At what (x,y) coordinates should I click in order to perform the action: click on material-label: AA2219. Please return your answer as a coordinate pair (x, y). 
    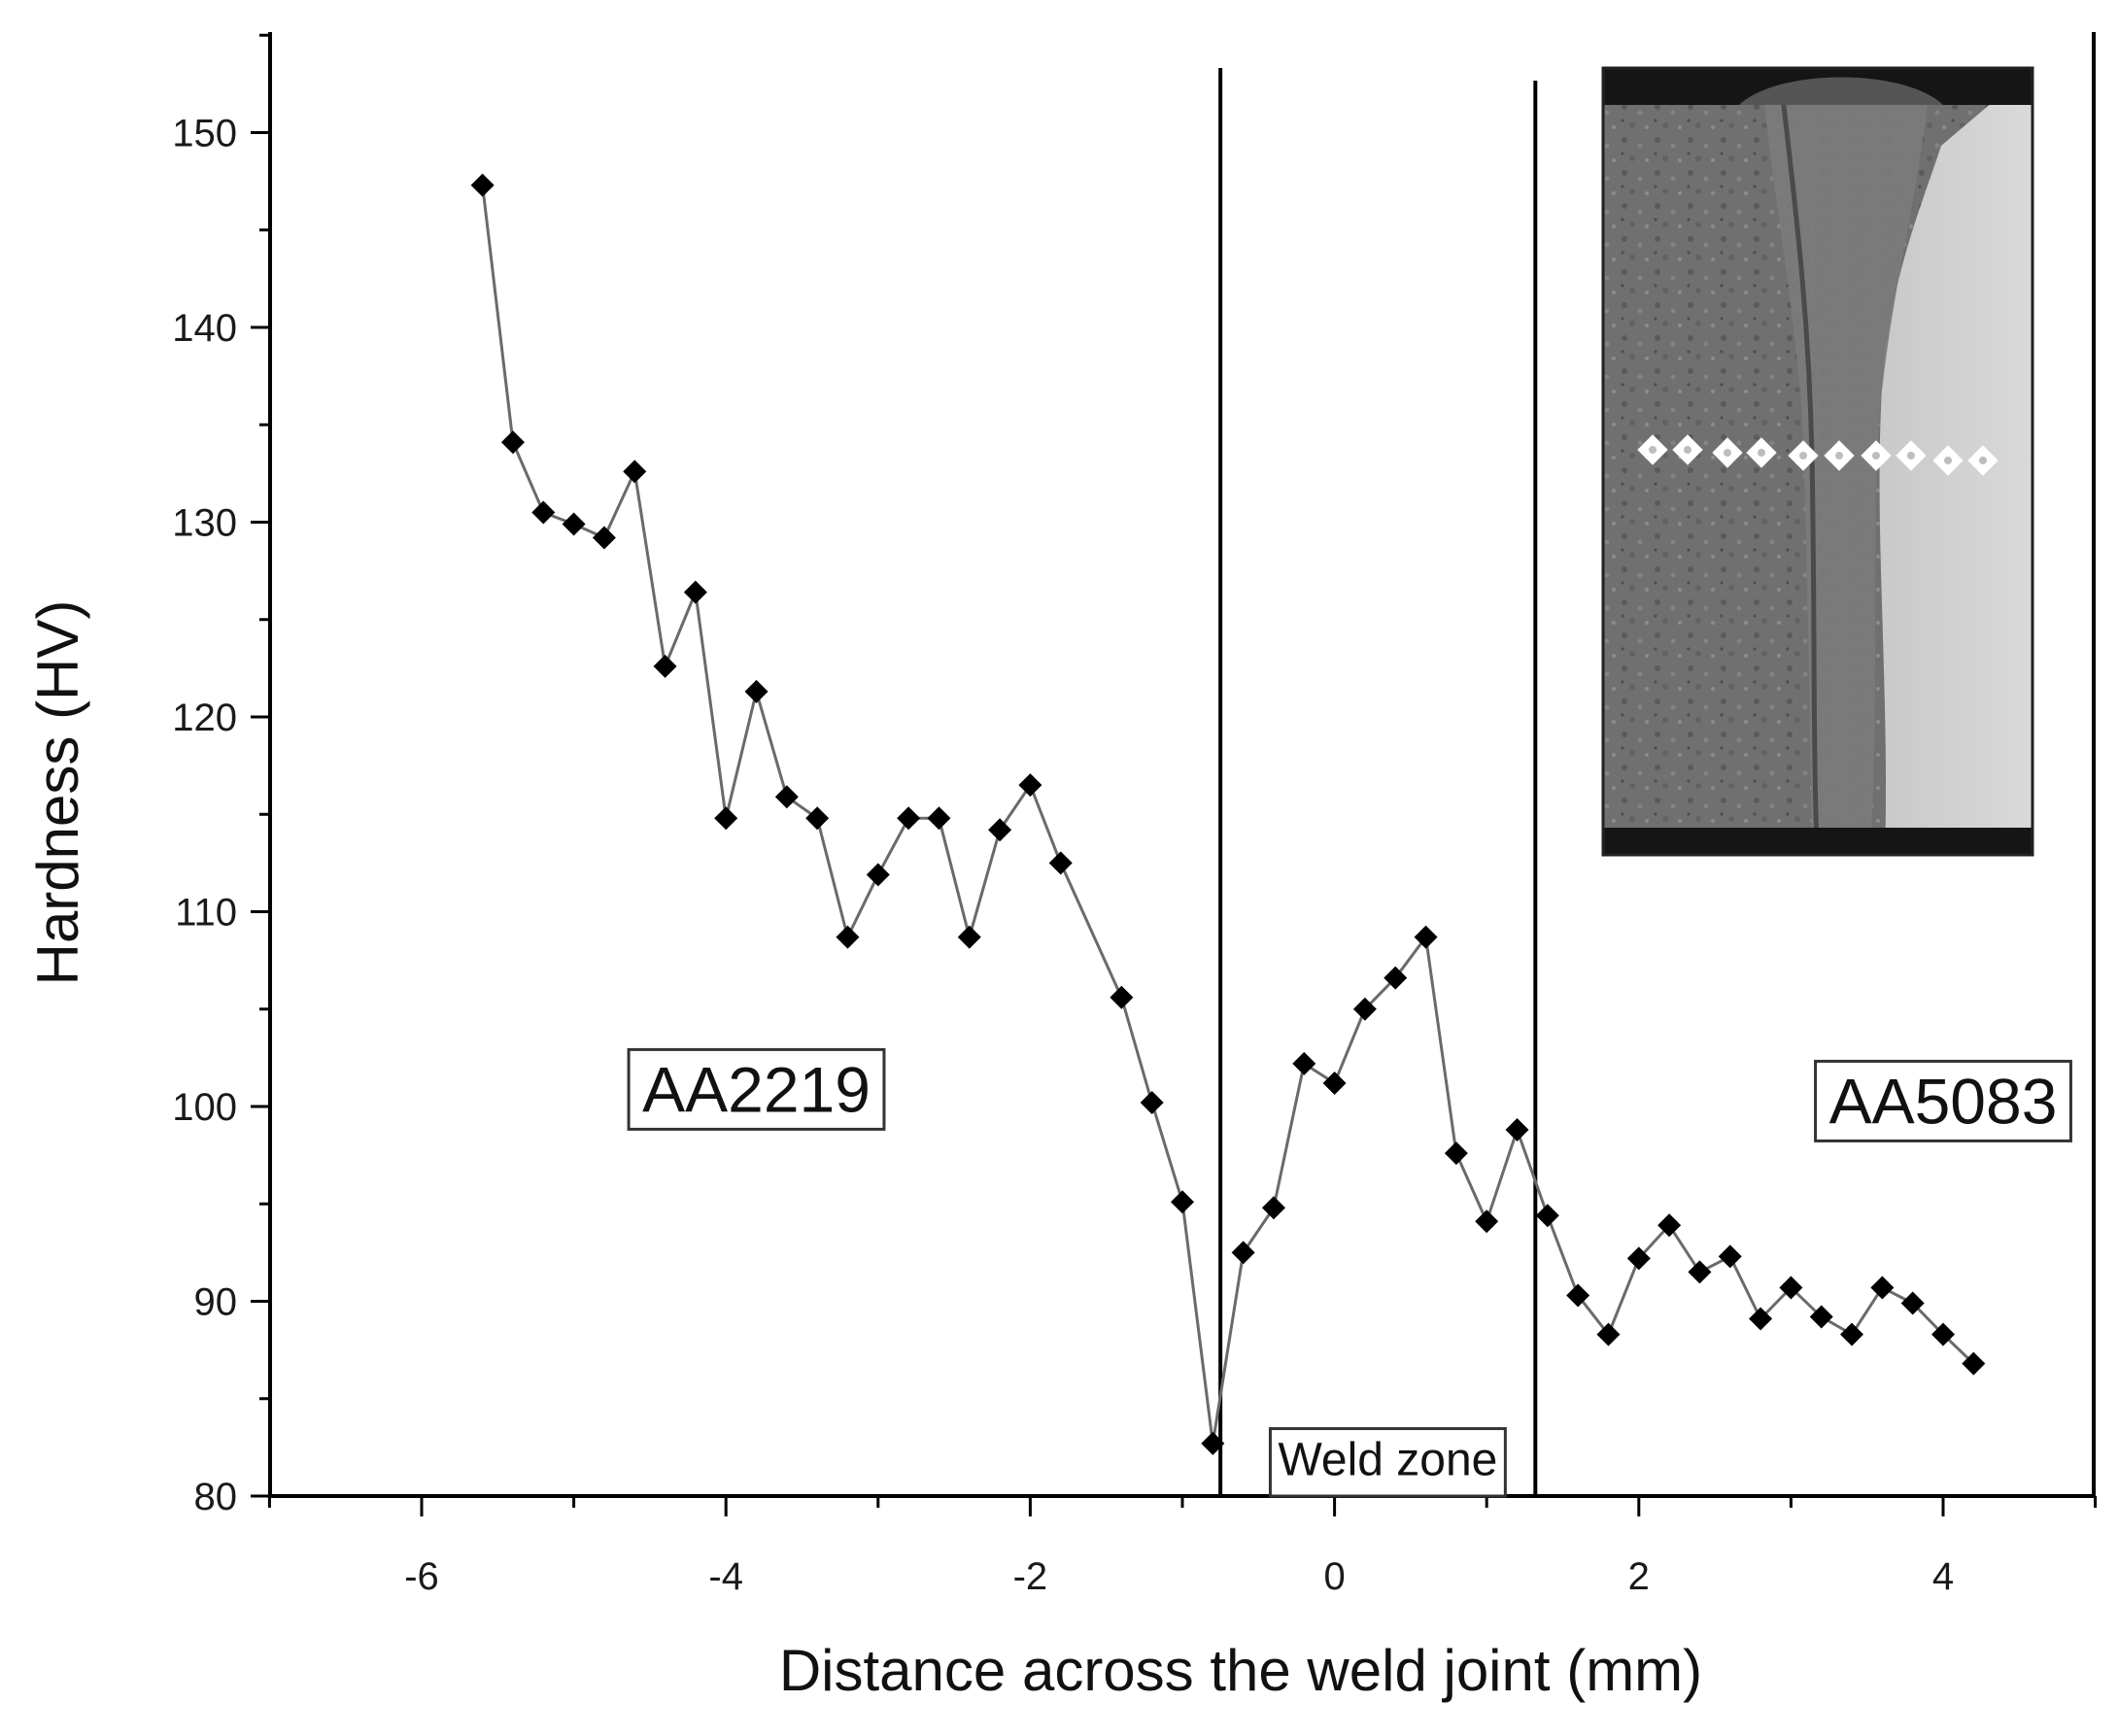
    Looking at the image, I should click on (756, 1089).